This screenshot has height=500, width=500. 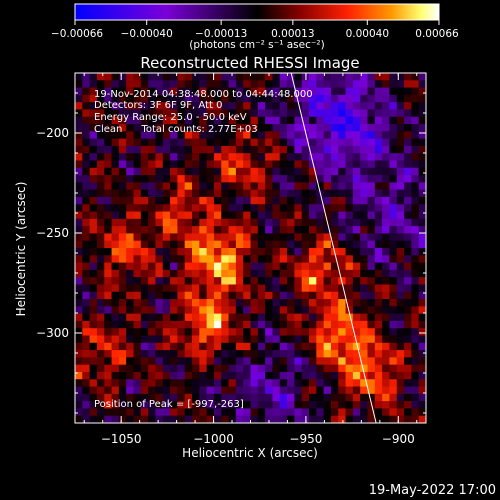 What do you see at coordinates (169, 404) in the screenshot?
I see `peak-position-label: Position of Peak = [-997,-263]` at bounding box center [169, 404].